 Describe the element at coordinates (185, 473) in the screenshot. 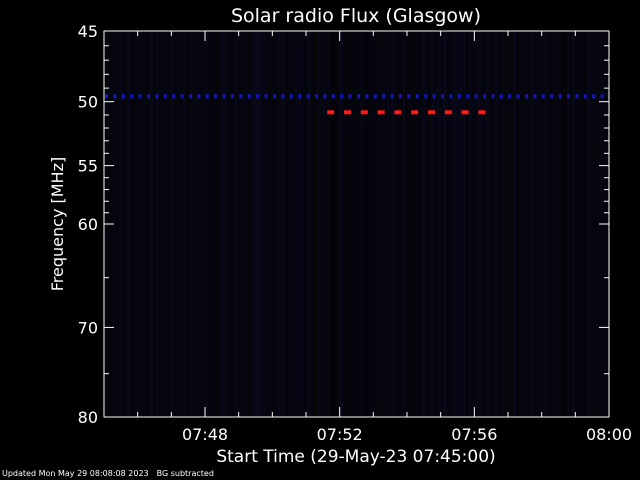

I see `background-note: BG subtracted` at that location.